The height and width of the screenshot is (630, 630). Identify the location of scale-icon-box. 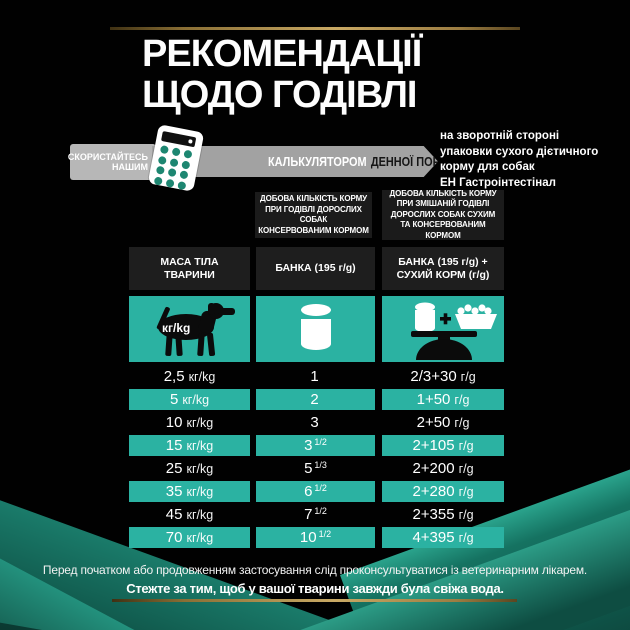
(443, 329).